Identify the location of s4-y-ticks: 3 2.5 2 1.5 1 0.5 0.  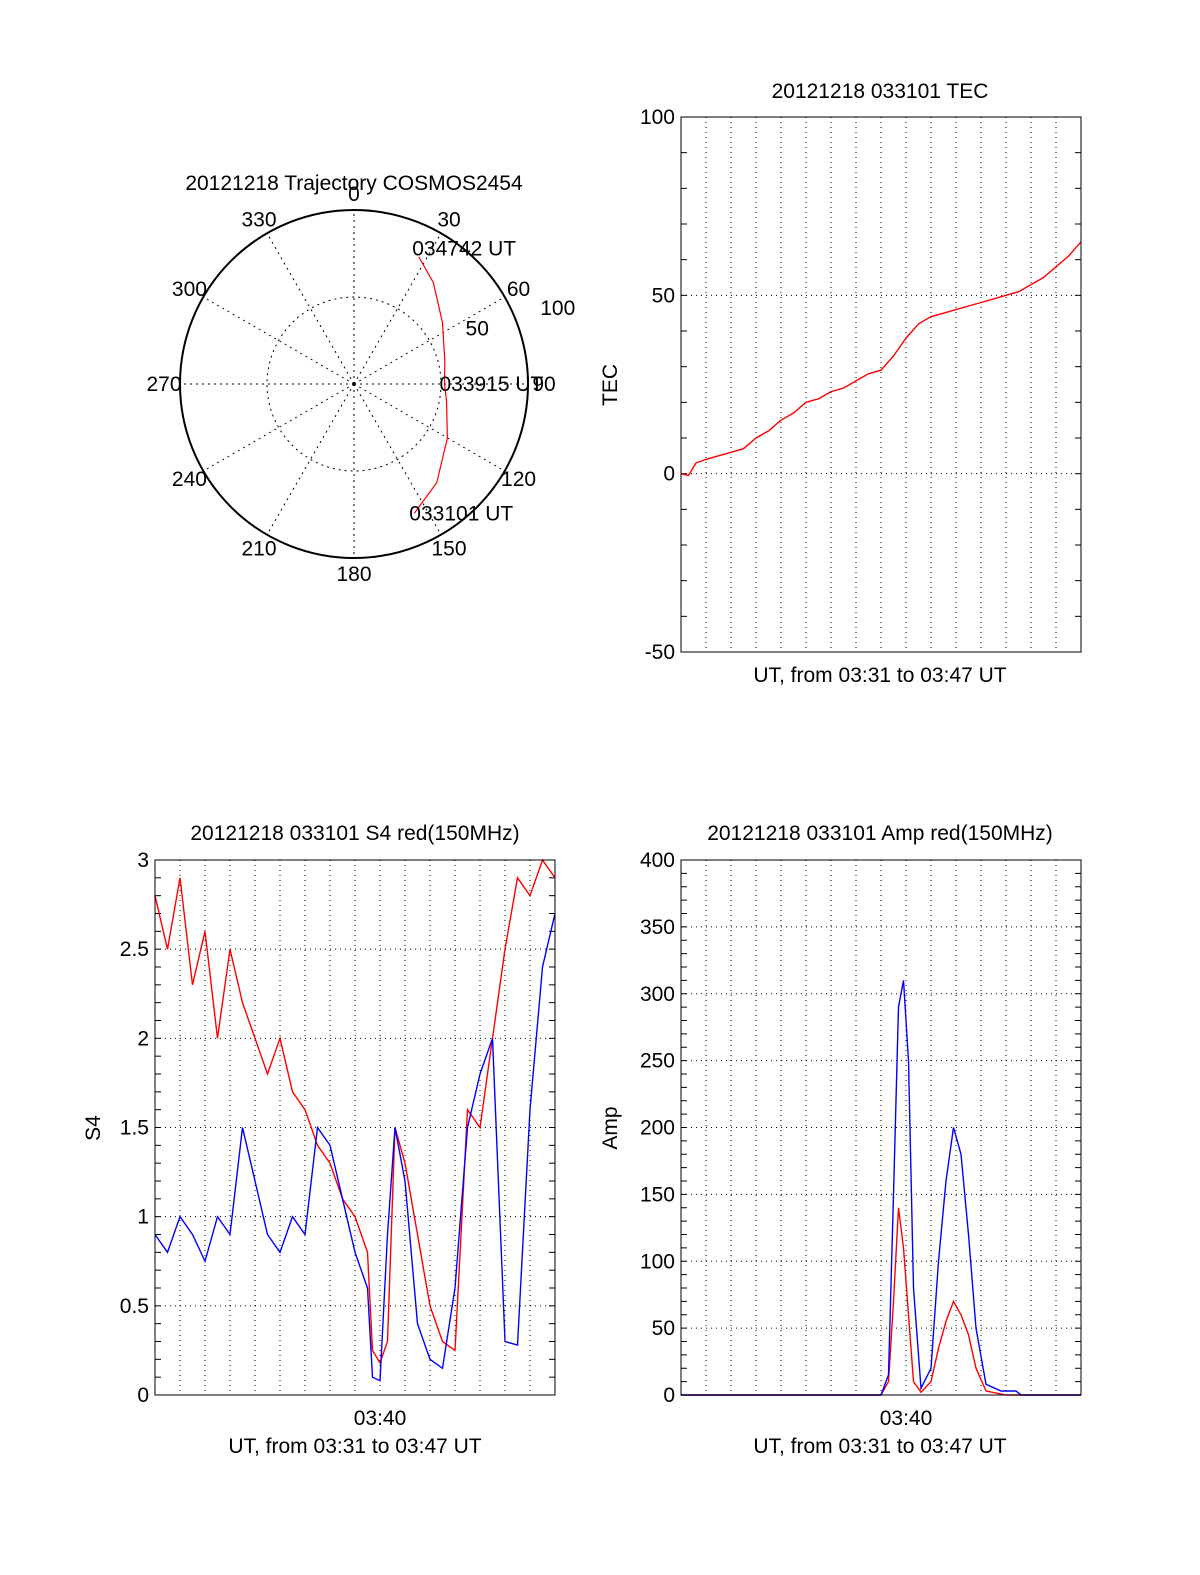
(134, 1128).